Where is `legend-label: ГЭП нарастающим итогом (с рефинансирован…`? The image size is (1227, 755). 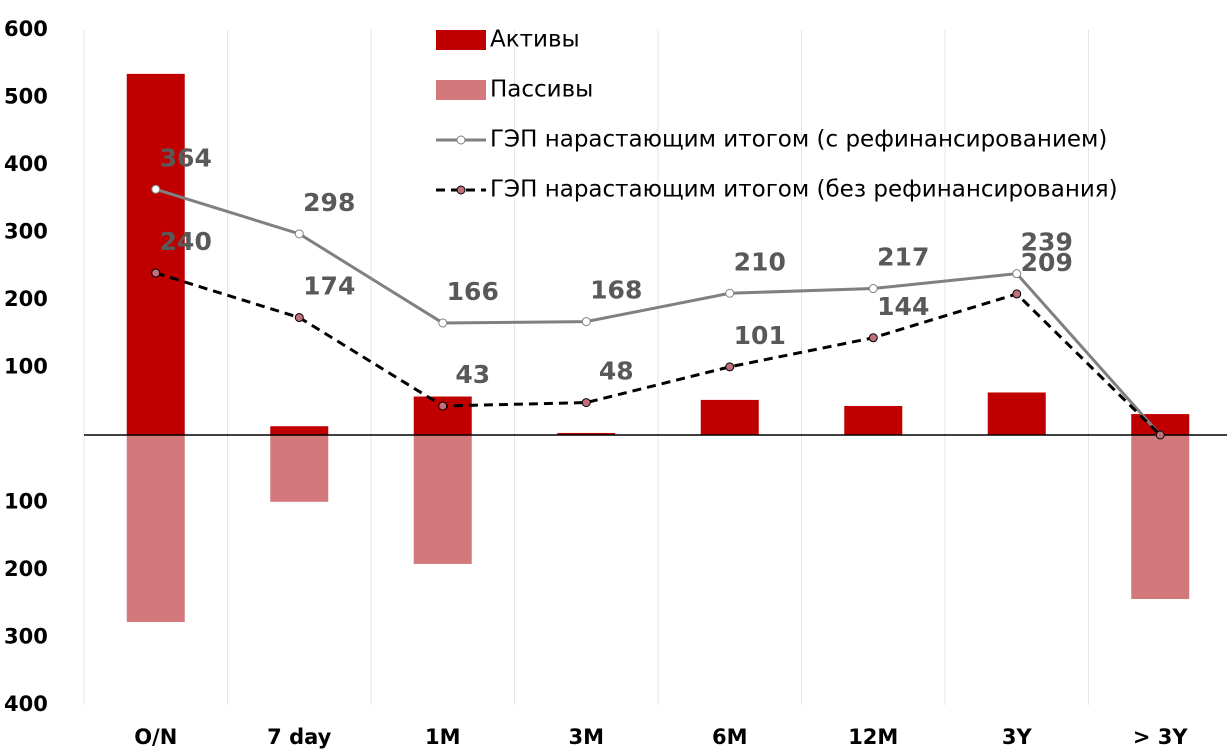 legend-label: ГЭП нарастающим итогом (с рефинансирован… is located at coordinates (798, 140).